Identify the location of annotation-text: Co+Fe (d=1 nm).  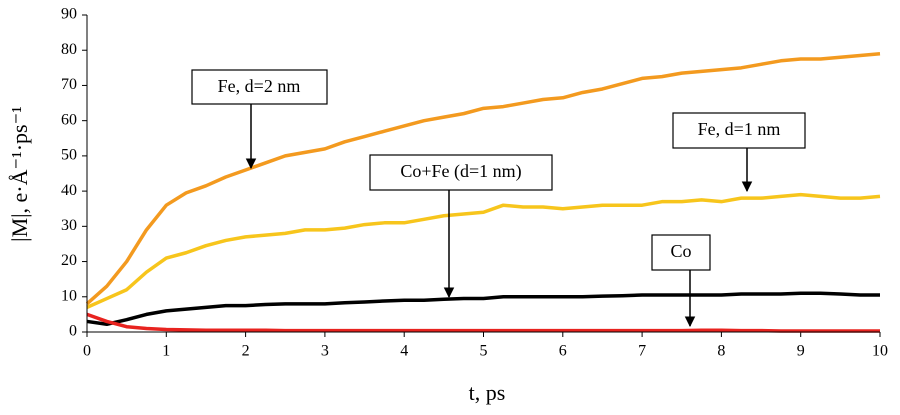
(460, 171).